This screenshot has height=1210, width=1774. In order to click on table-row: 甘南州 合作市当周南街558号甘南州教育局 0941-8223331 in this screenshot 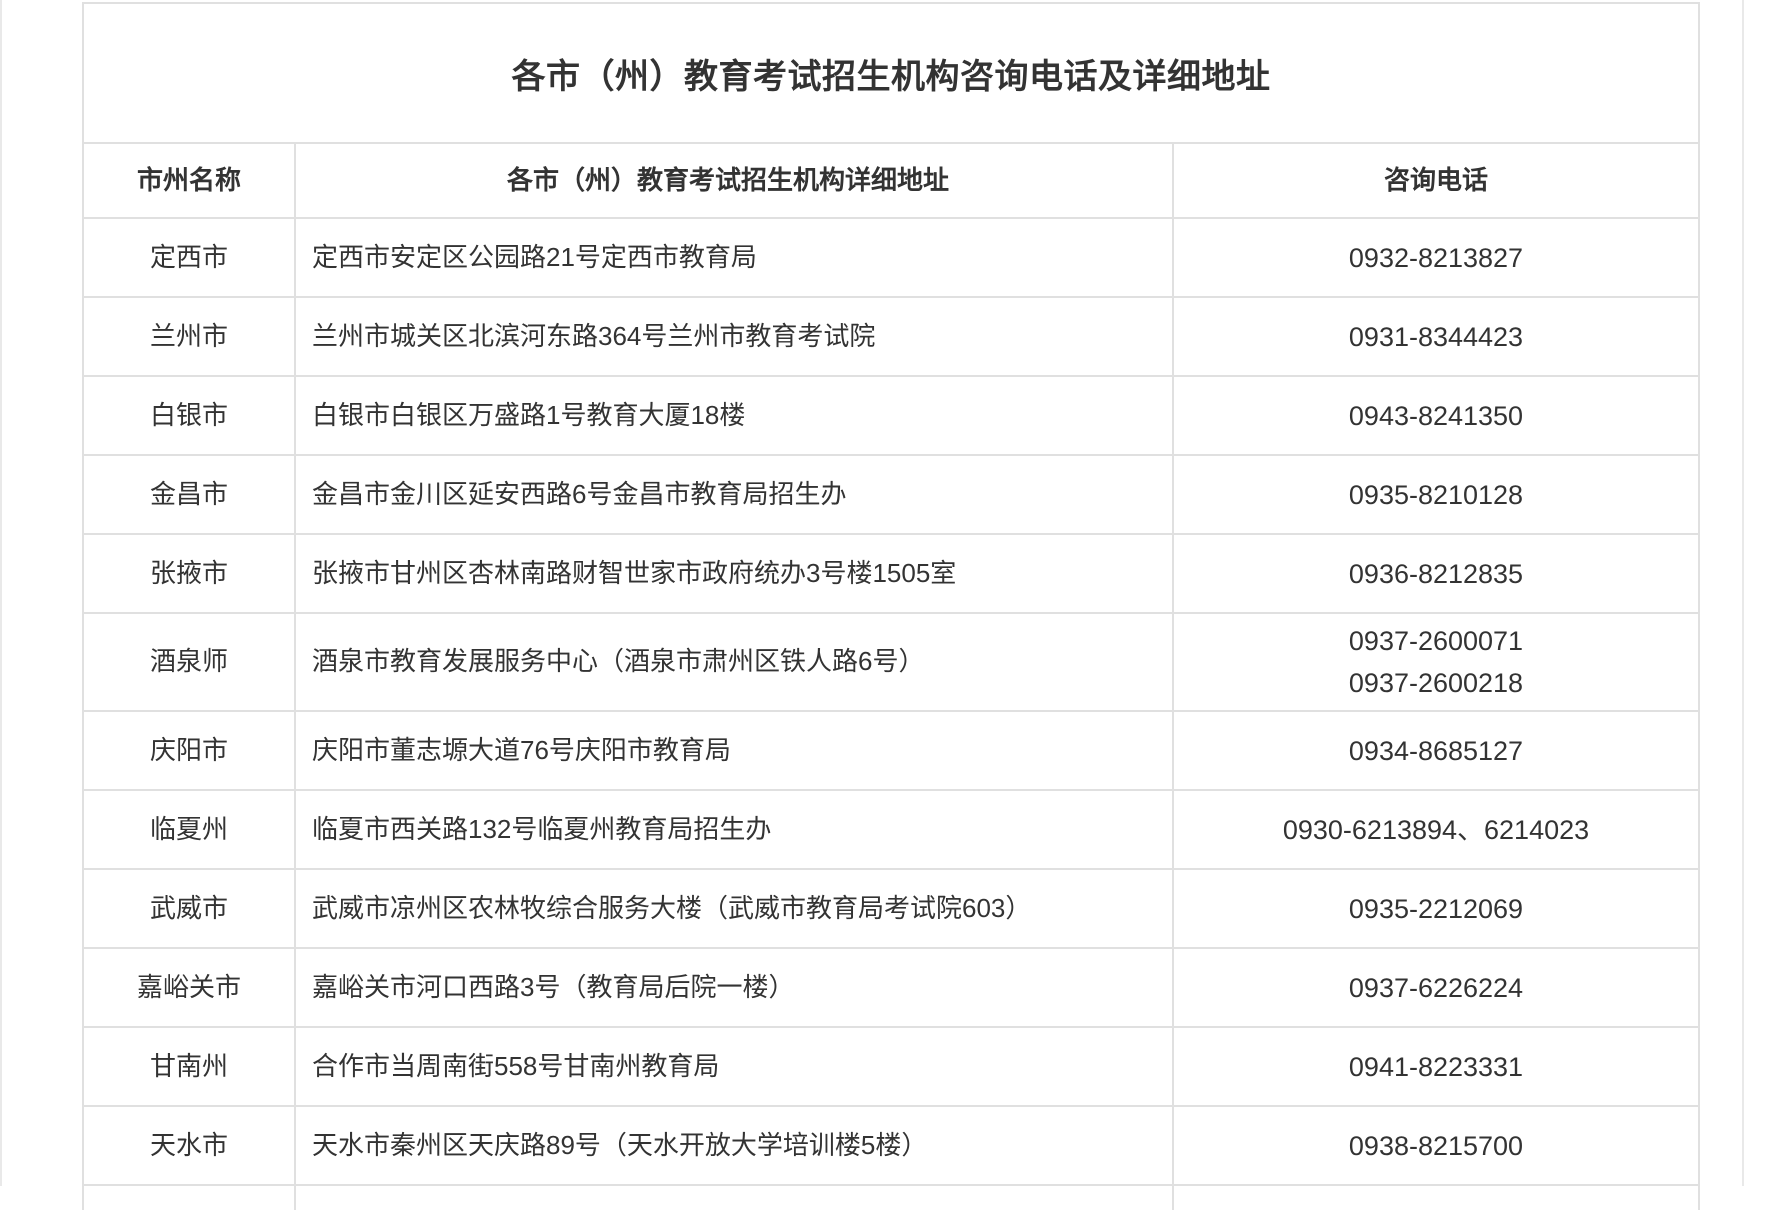, I will do `click(891, 1067)`.